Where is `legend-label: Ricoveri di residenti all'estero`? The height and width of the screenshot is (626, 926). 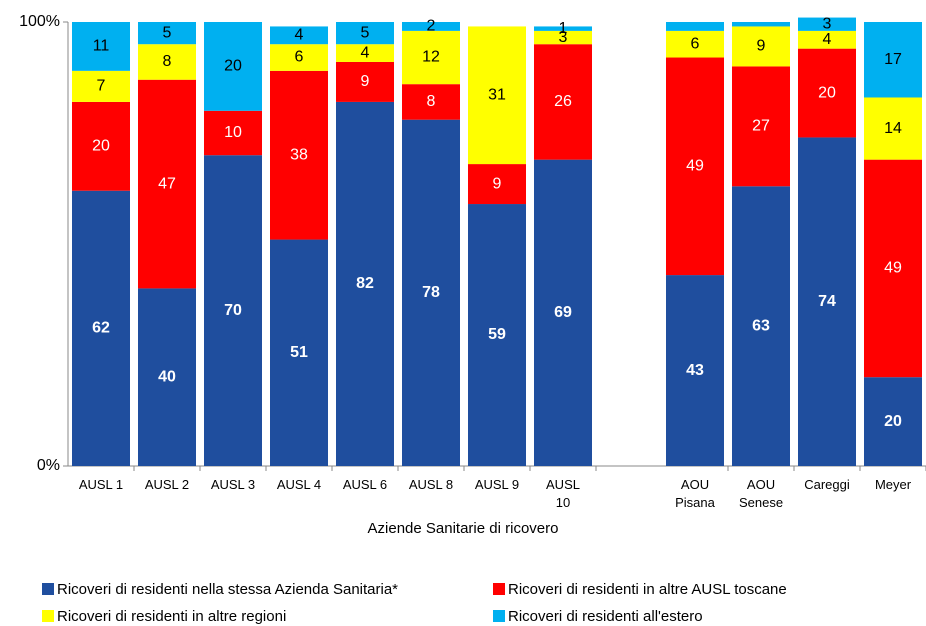
legend-label: Ricoveri di residenti all'estero is located at coordinates (605, 616).